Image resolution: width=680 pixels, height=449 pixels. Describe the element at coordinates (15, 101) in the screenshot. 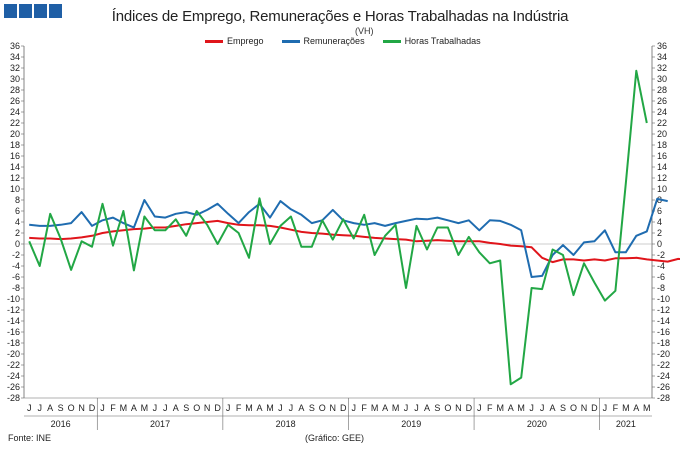

I see `y-tick-label-left: 26` at that location.